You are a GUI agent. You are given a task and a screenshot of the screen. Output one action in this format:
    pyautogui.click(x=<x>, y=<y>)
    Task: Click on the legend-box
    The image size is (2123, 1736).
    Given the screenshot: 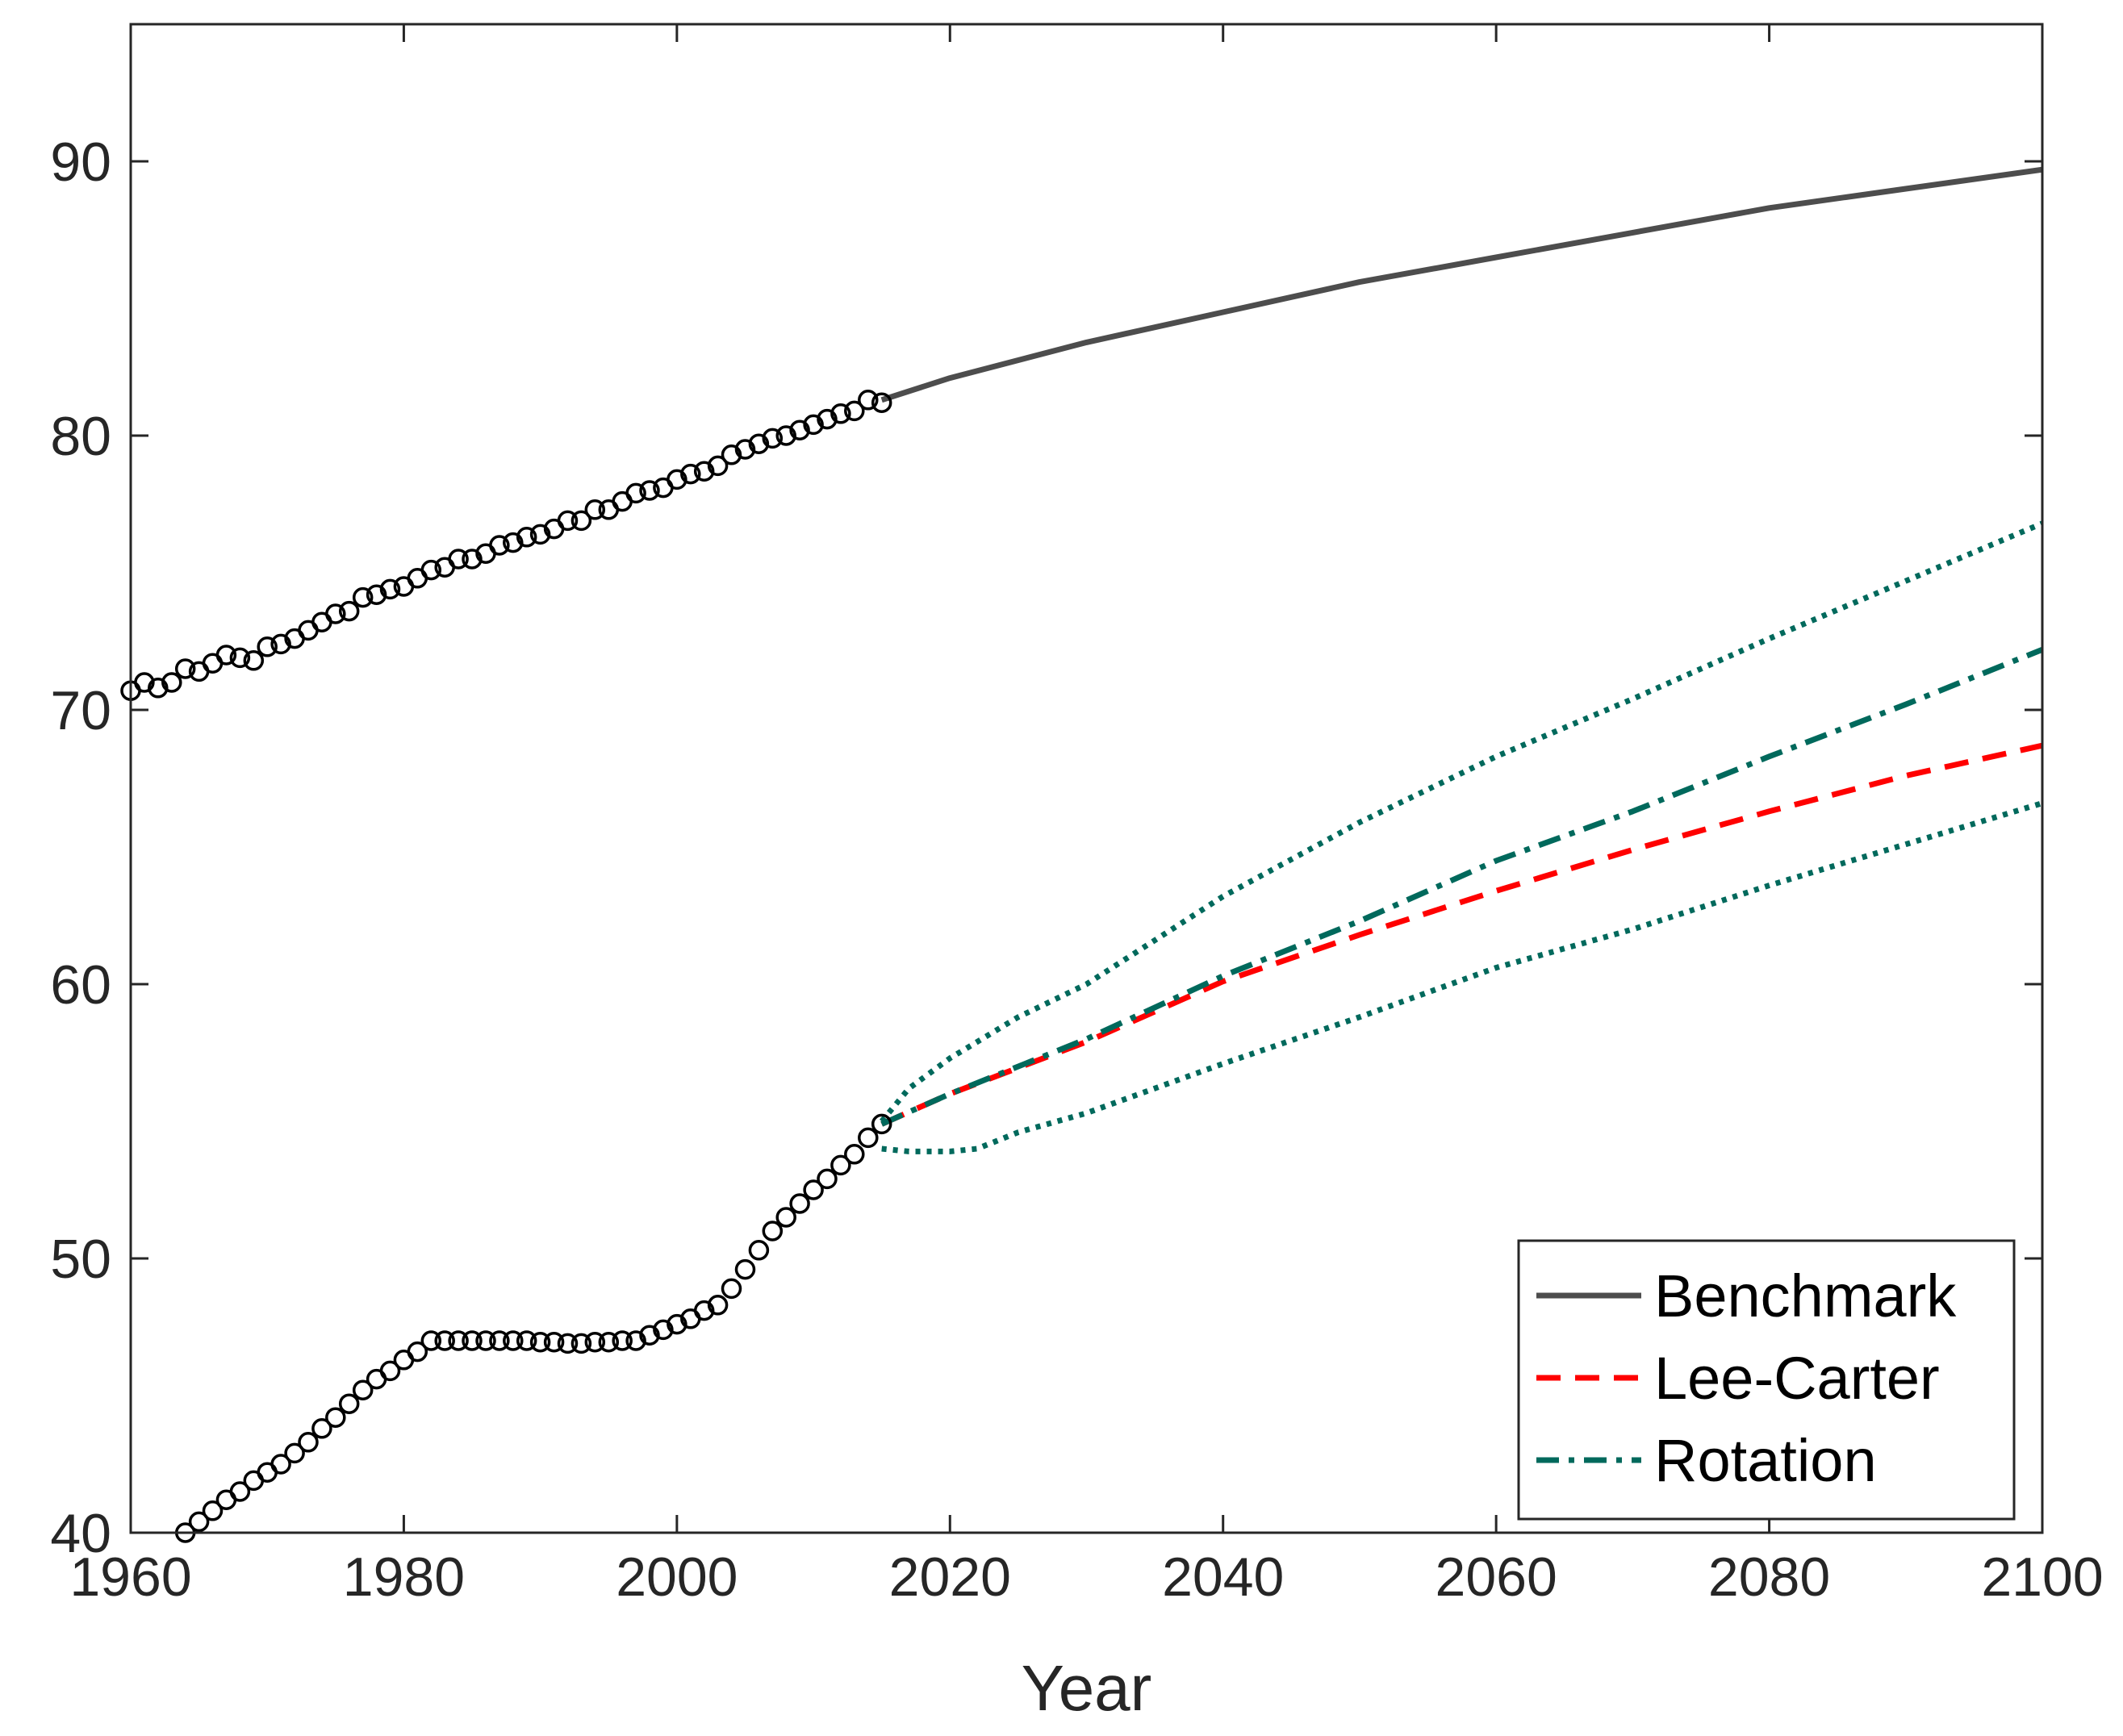 What is the action you would take?
    pyautogui.click(x=1766, y=1380)
    